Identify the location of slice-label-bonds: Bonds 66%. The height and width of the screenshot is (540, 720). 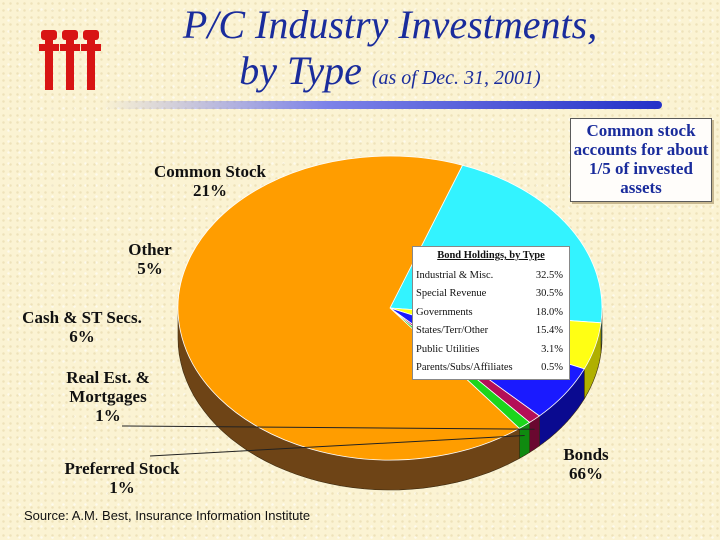
(586, 464).